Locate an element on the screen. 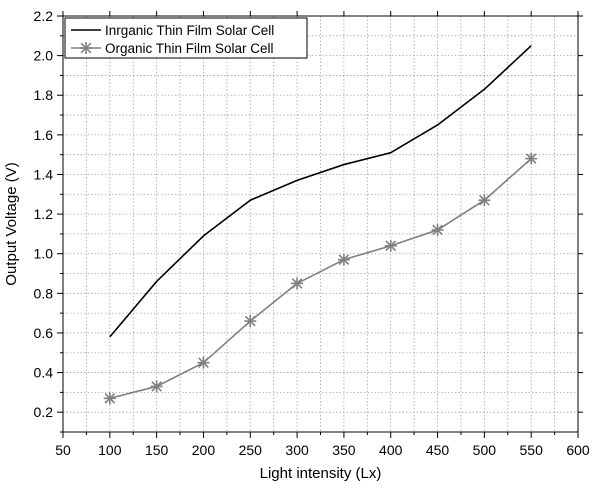 This screenshot has width=598, height=488. x-tick-label: 500 is located at coordinates (485, 450).